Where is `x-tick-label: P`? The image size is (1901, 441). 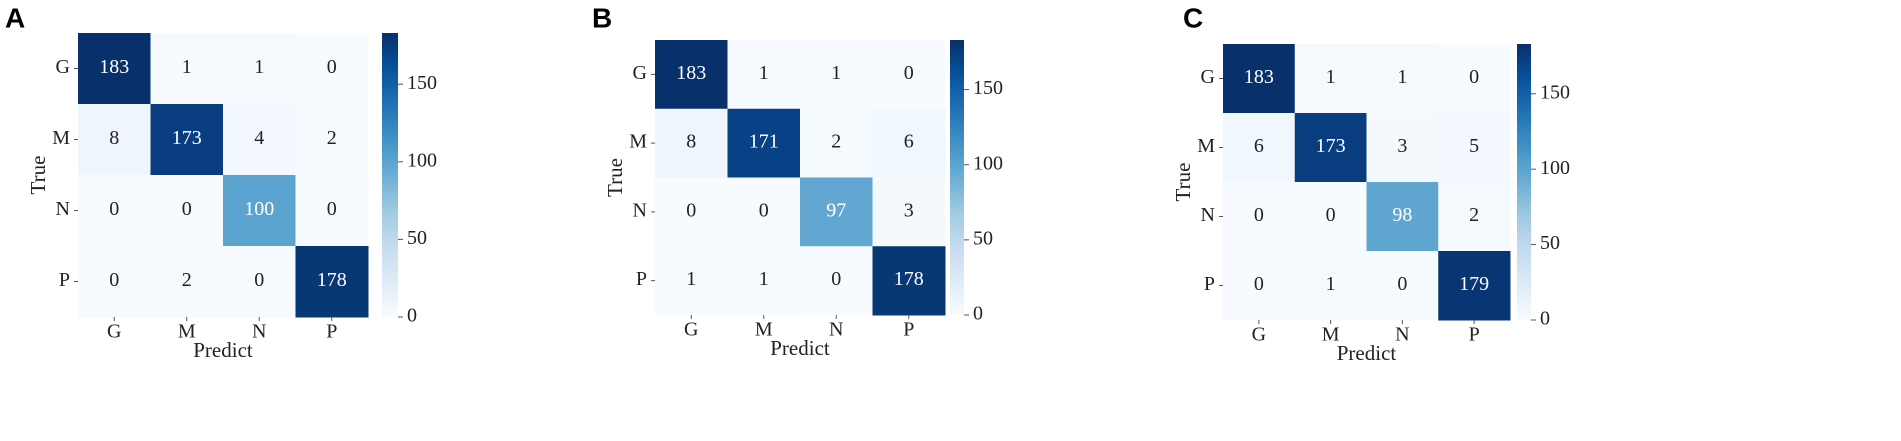
x-tick-label: P is located at coordinates (1474, 335).